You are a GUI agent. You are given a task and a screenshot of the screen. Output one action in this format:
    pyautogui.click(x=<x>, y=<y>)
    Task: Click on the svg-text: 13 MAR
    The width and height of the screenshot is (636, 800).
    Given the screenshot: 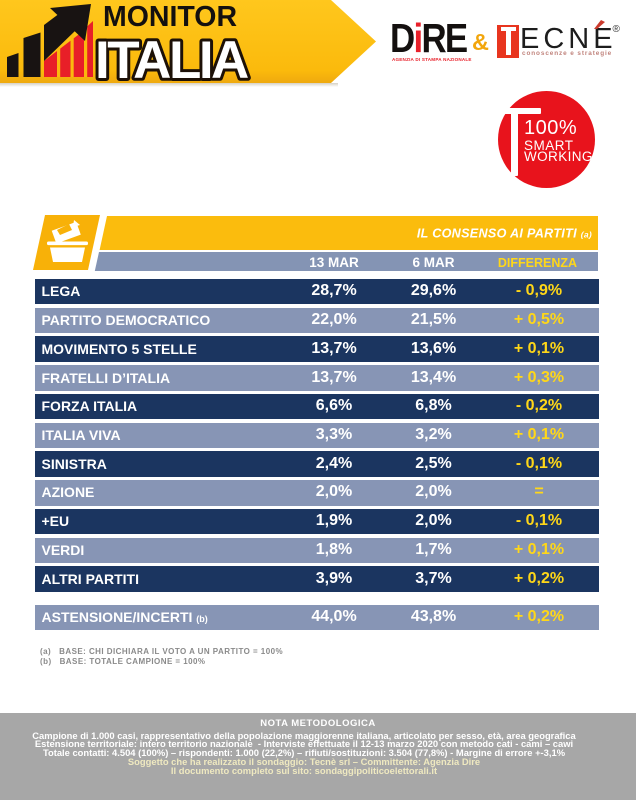 What is the action you would take?
    pyautogui.click(x=334, y=262)
    